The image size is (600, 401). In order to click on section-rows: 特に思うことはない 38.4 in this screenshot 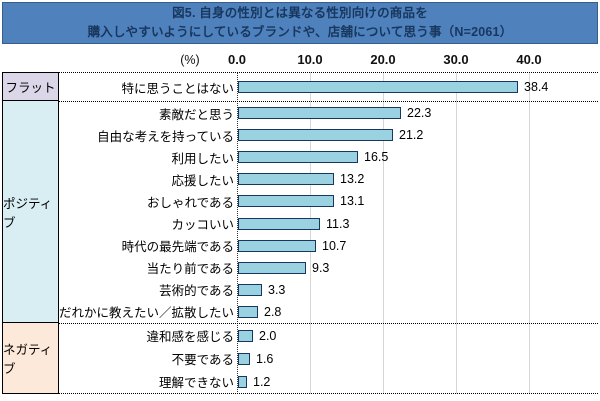, I will do `click(328, 86)`.